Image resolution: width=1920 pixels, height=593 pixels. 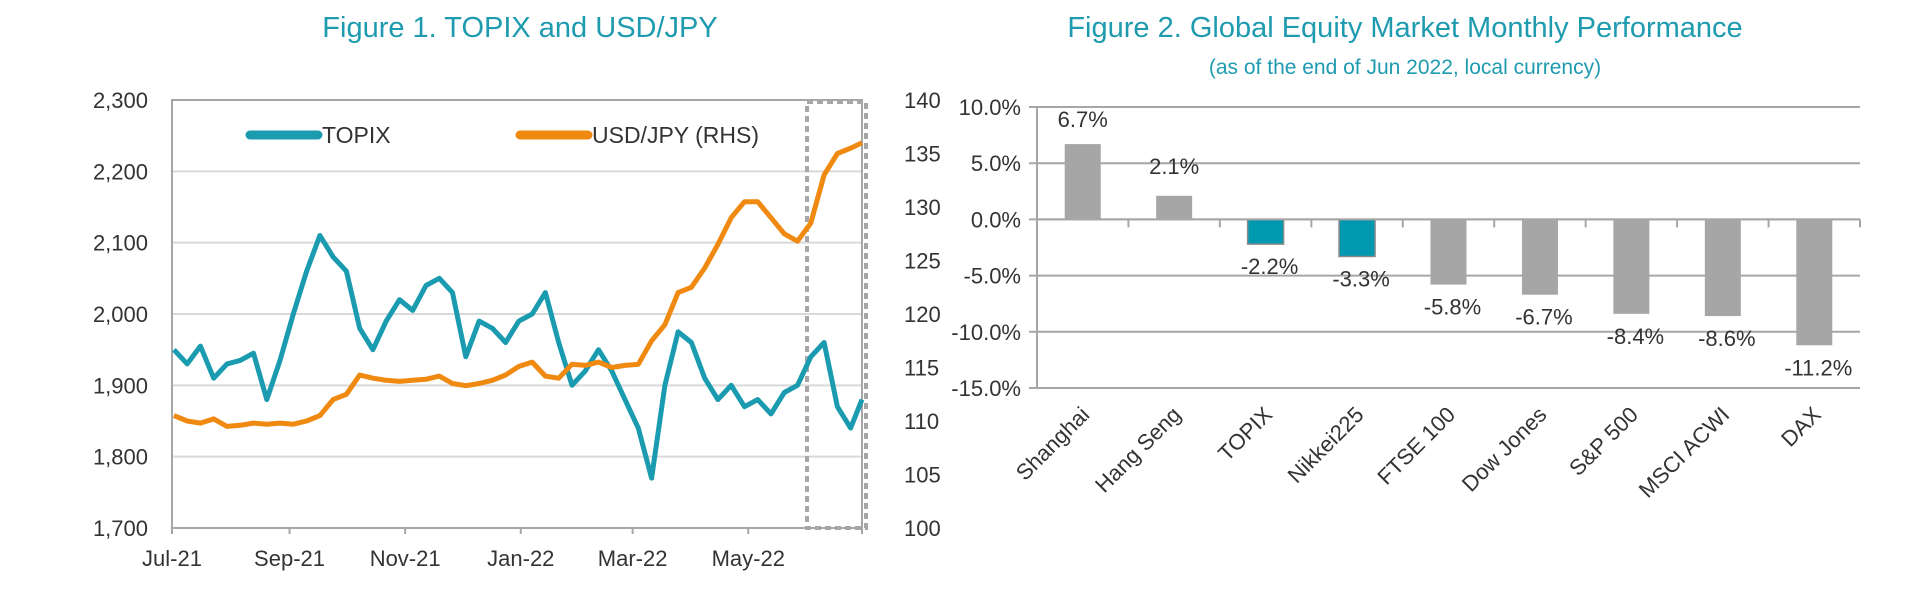 I want to click on data-label: -6.7%, so click(x=1543, y=317).